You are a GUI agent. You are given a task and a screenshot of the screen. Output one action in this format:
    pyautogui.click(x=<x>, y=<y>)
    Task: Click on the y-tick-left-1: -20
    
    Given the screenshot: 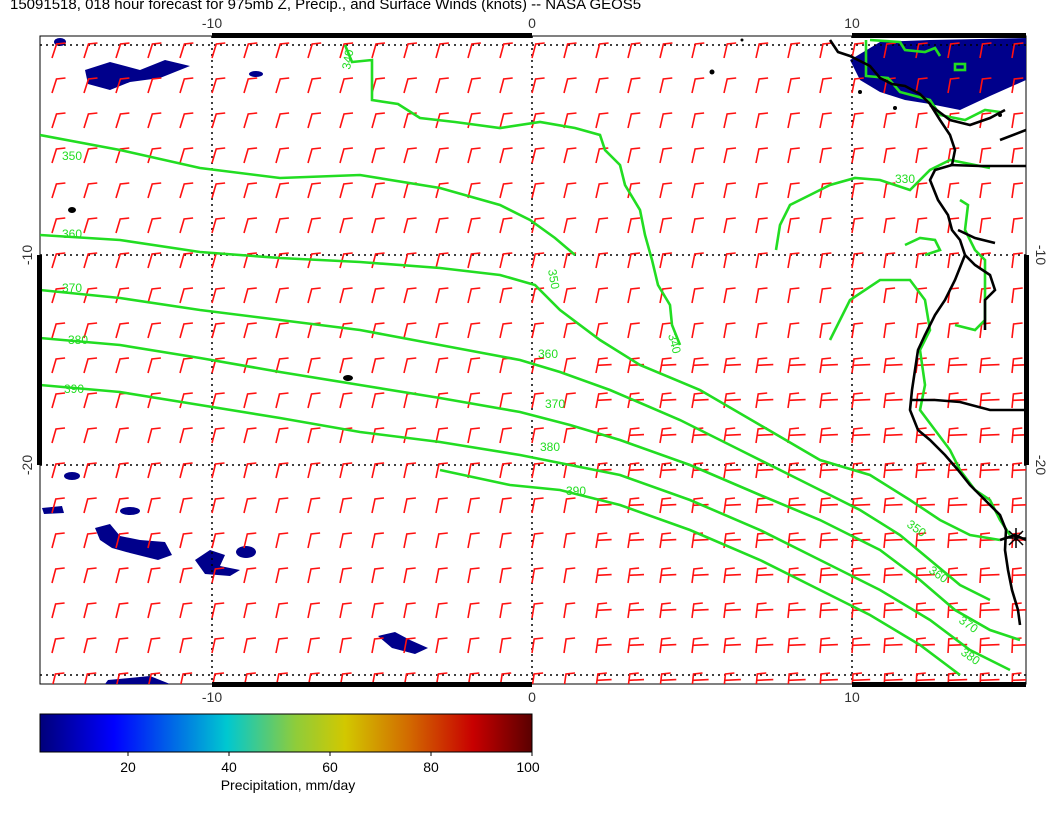 What is the action you would take?
    pyautogui.click(x=27, y=465)
    